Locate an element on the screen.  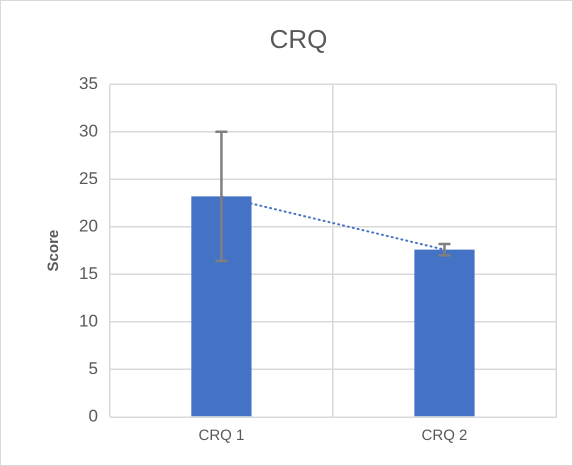
y-tick-label: 15 is located at coordinates (88, 274).